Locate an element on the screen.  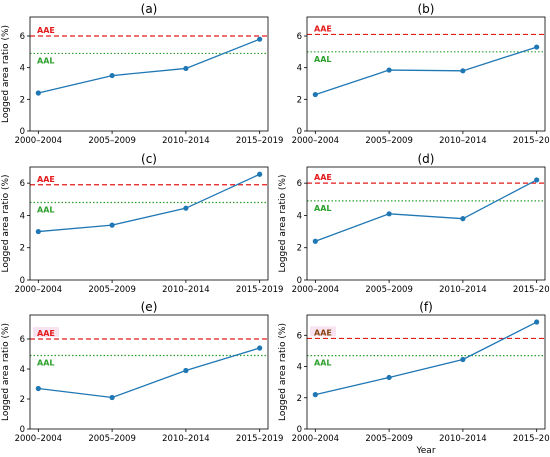
panel-title: (d) is located at coordinates (426, 159).